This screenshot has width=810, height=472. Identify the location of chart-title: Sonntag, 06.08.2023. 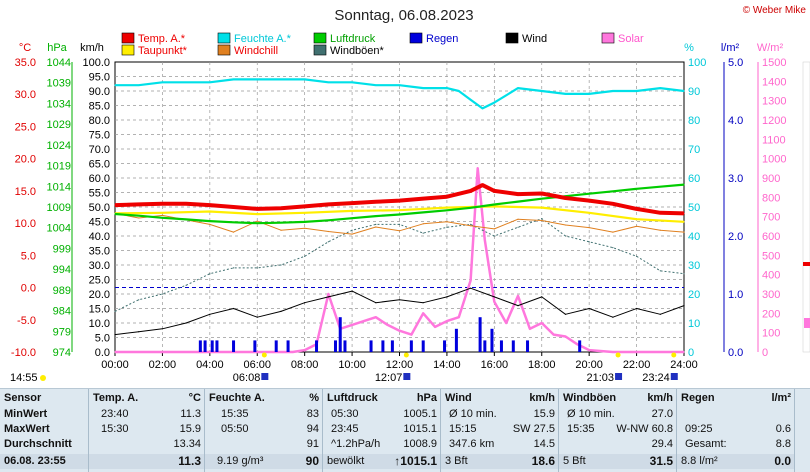
(403, 15).